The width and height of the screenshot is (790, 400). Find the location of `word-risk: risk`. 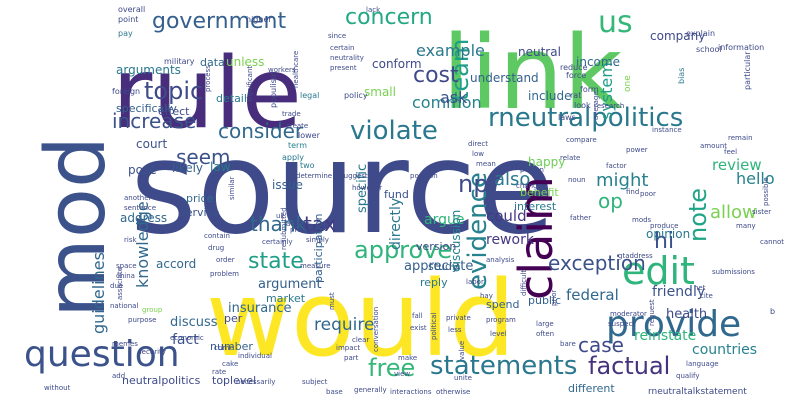

word-risk: risk is located at coordinates (130, 240).